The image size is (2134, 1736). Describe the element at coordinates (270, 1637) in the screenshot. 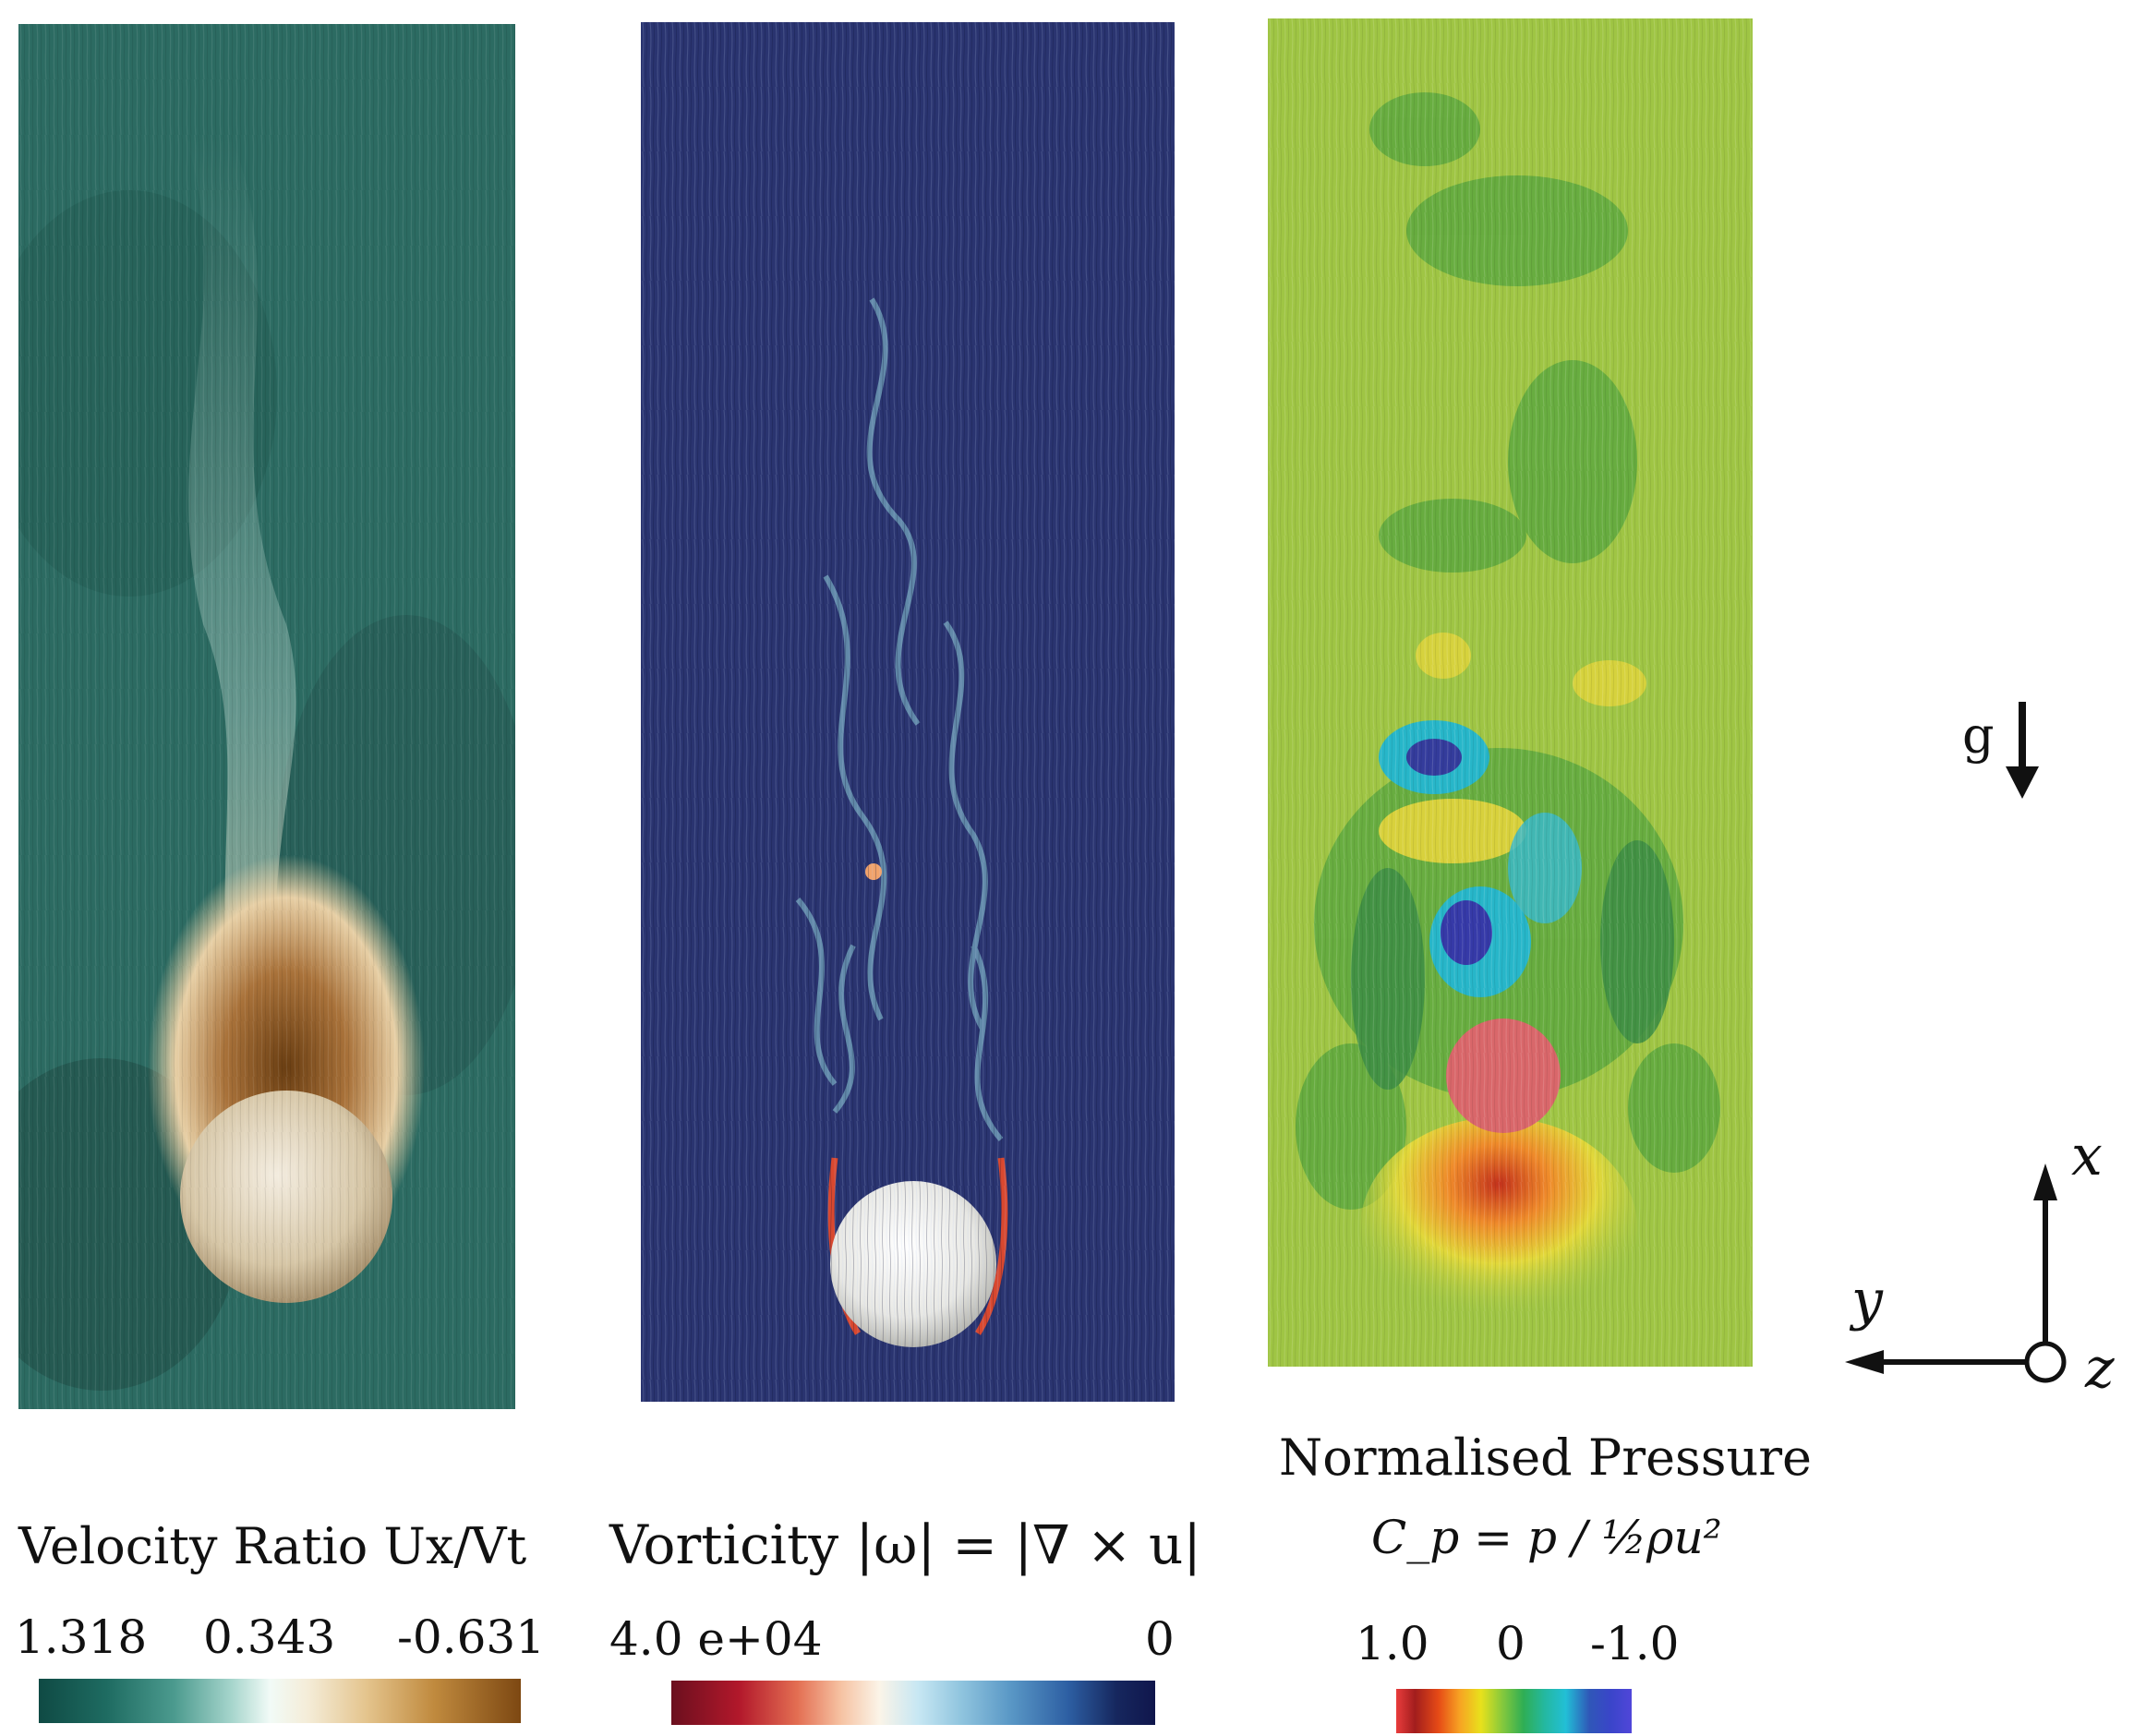

I see `velocity-tick-mid: 0.343` at that location.